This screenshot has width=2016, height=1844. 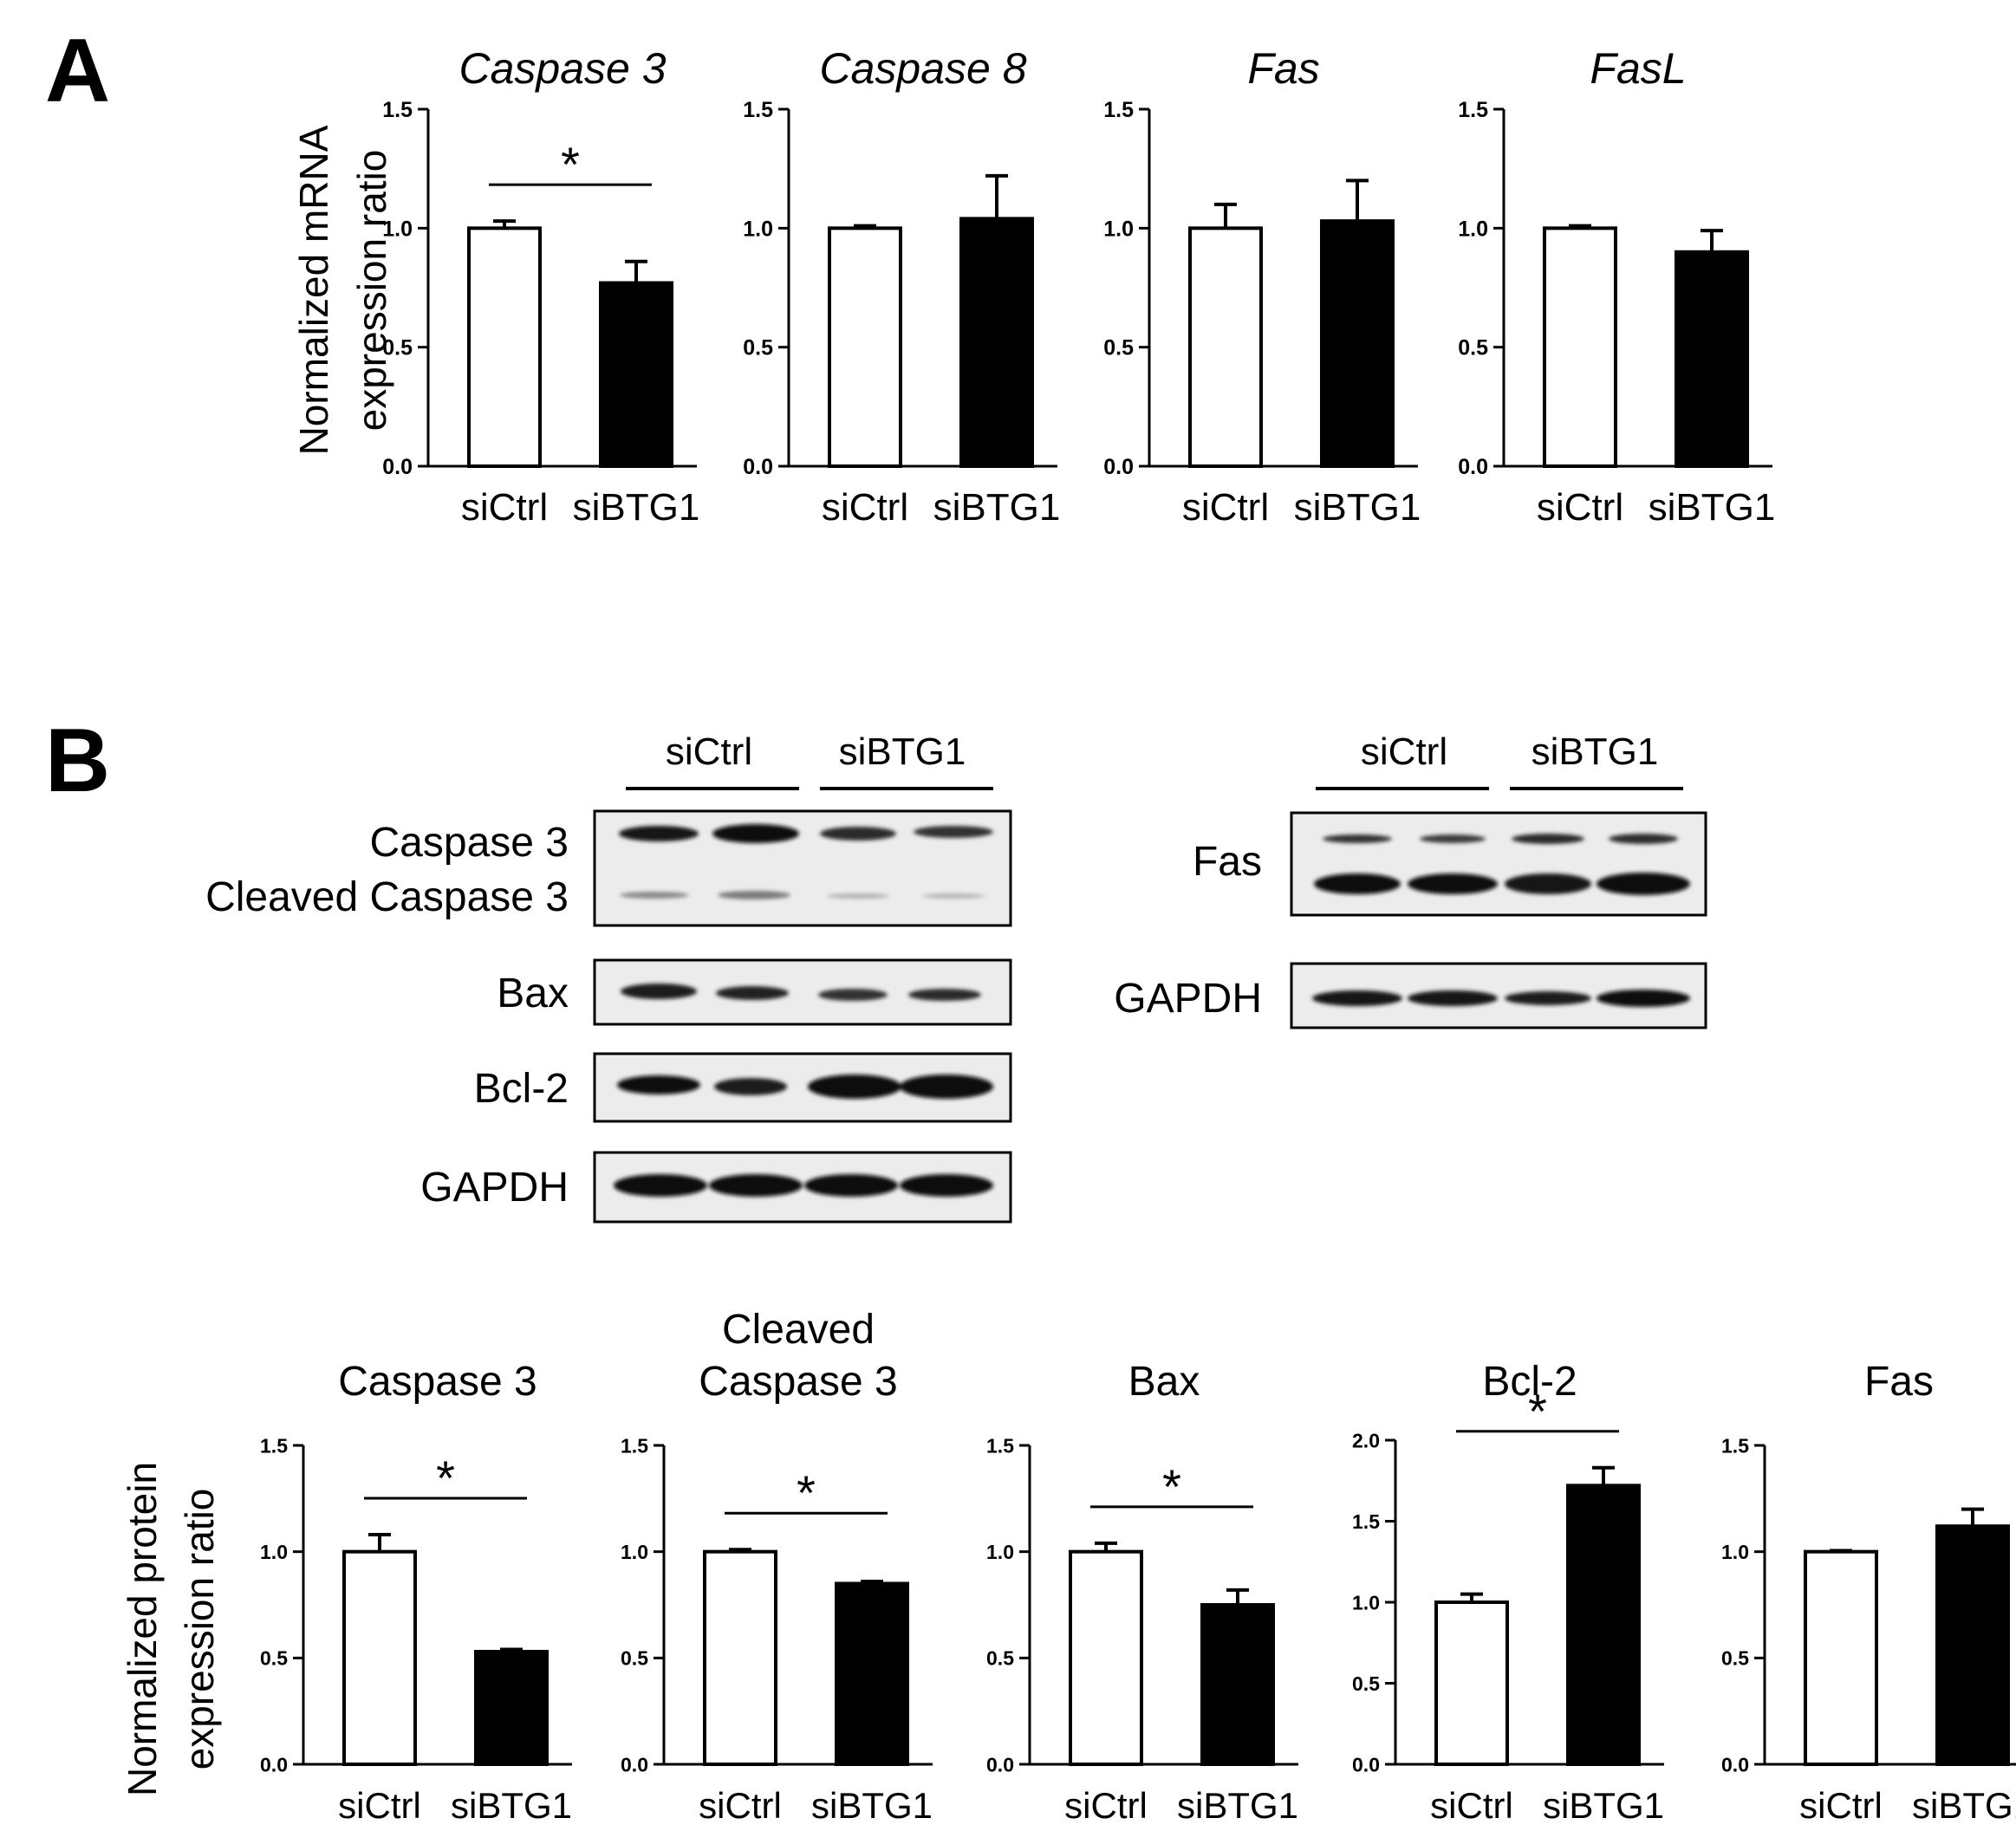 I want to click on bar-chart-2: 0.0 0.5 1.0 1.5 siCtrl siBTG1 Caspase 8, so click(x=901, y=286).